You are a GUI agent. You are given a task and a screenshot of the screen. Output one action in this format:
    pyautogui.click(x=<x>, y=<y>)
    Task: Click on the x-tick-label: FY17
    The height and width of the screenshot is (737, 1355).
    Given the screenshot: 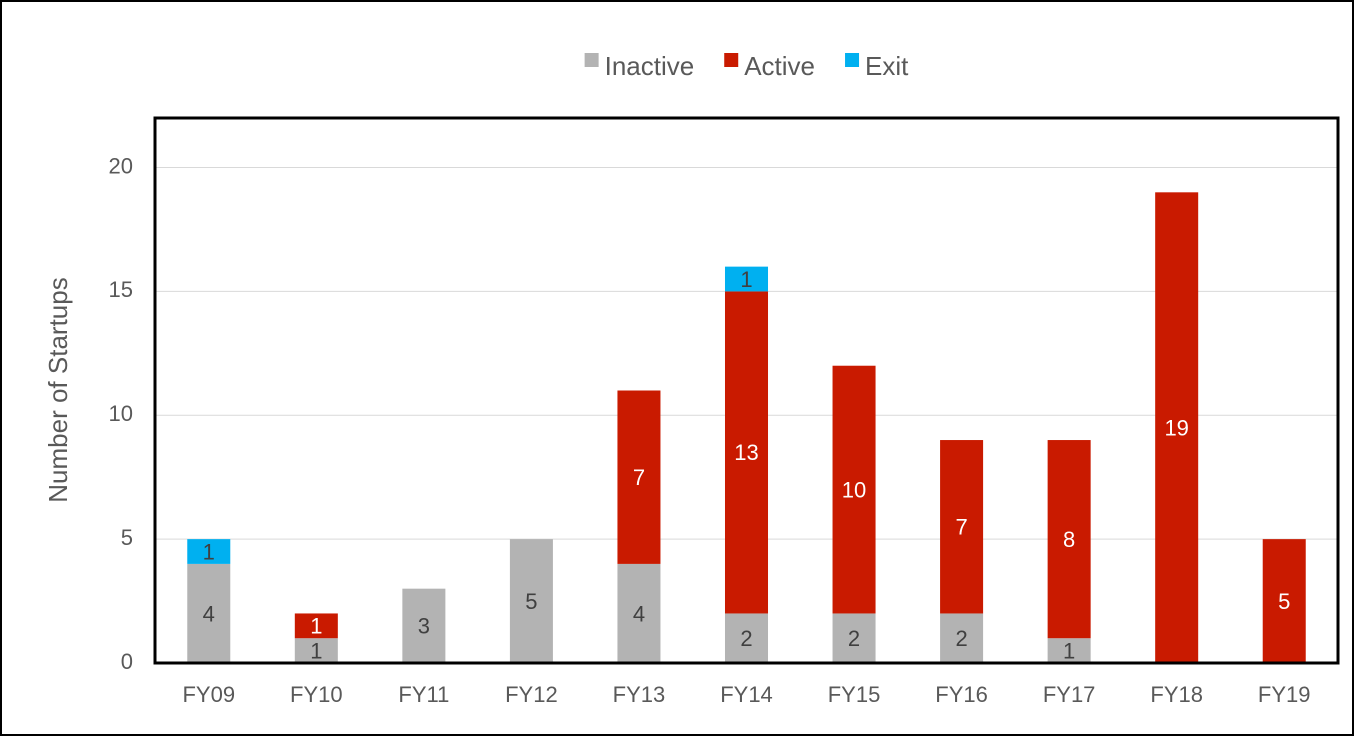 What is the action you would take?
    pyautogui.click(x=1069, y=694)
    